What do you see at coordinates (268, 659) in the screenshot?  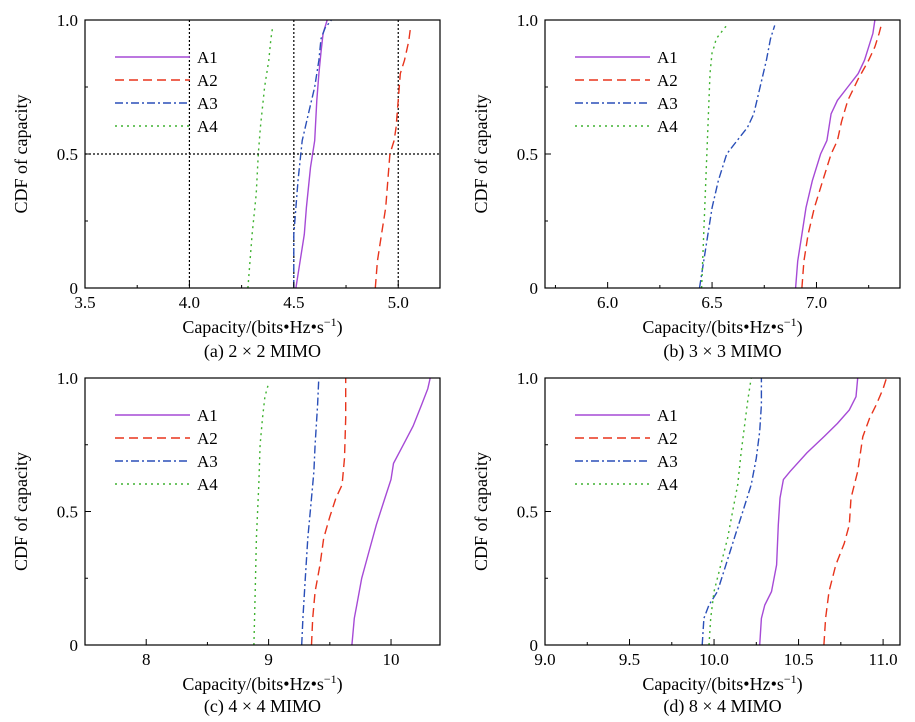 I see `x-tick-label: 9` at bounding box center [268, 659].